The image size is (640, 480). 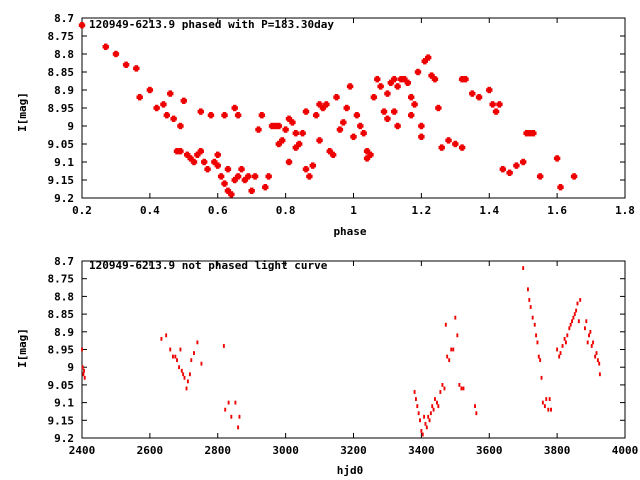 What do you see at coordinates (61, 144) in the screenshot?
I see `phased-y-tick-label: 9.05` at bounding box center [61, 144].